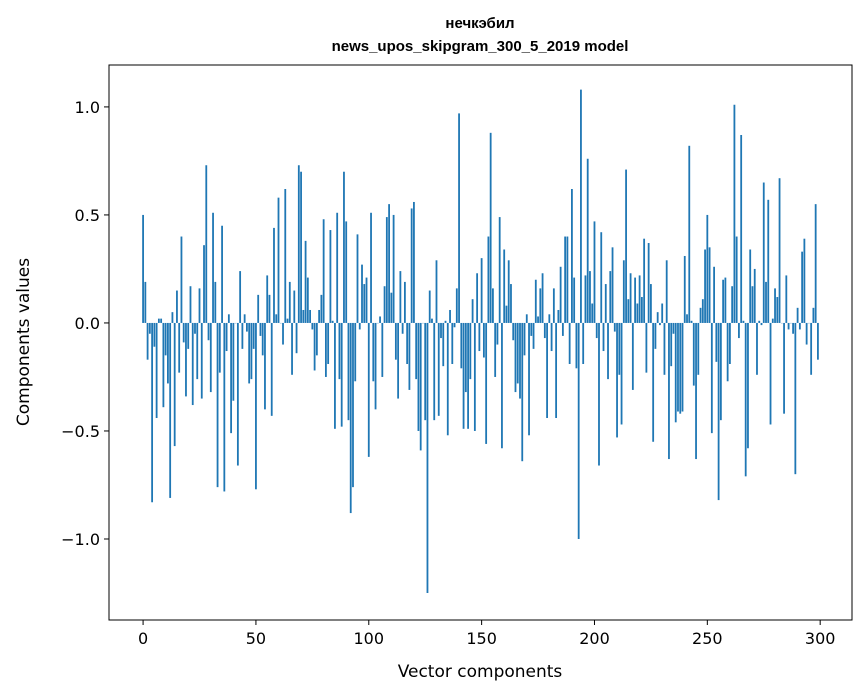  I want to click on y-tick-label: 0.5, so click(87, 215).